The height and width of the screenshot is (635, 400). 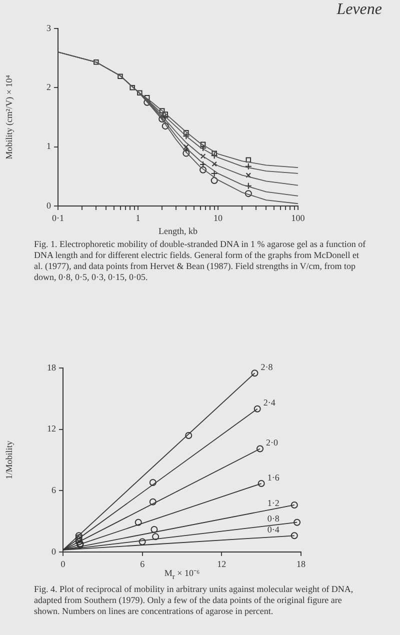 What do you see at coordinates (194, 600) in the screenshot?
I see `caption: Fig. 4. Plot of reciprocal of mobility in arbitrary units against molecular weight of DNA, adapted from Southern (1979). Only a few of the data points of the original figure are shown. Numbers on lines are concentrations of agarose in percent.` at bounding box center [194, 600].